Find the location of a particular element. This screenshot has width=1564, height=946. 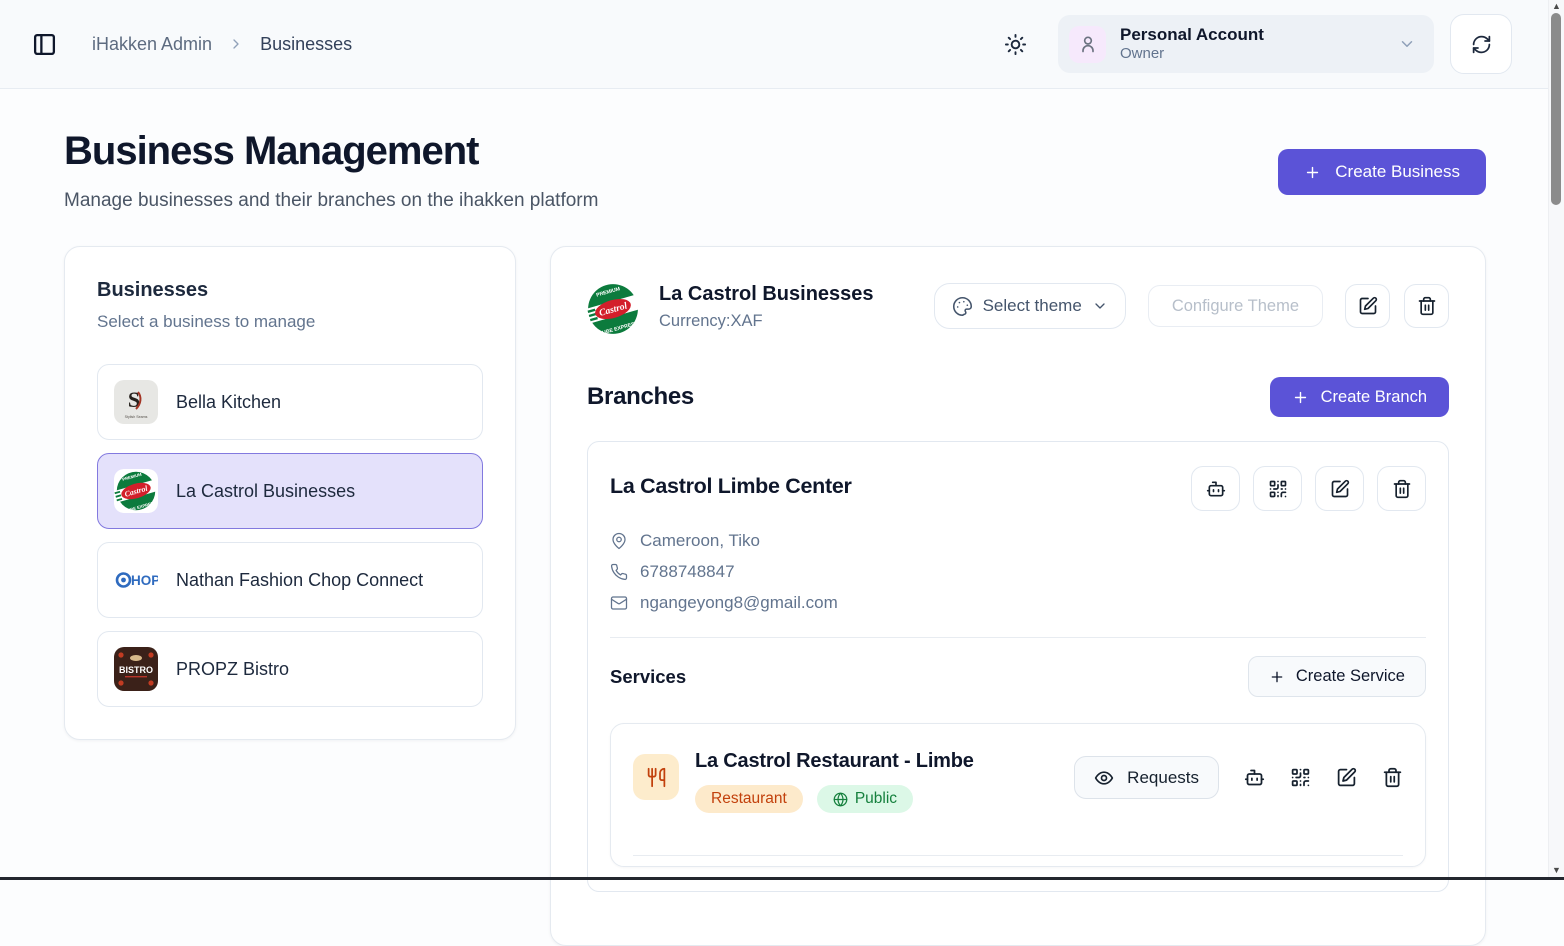

page-title: Business Management is located at coordinates (271, 151).